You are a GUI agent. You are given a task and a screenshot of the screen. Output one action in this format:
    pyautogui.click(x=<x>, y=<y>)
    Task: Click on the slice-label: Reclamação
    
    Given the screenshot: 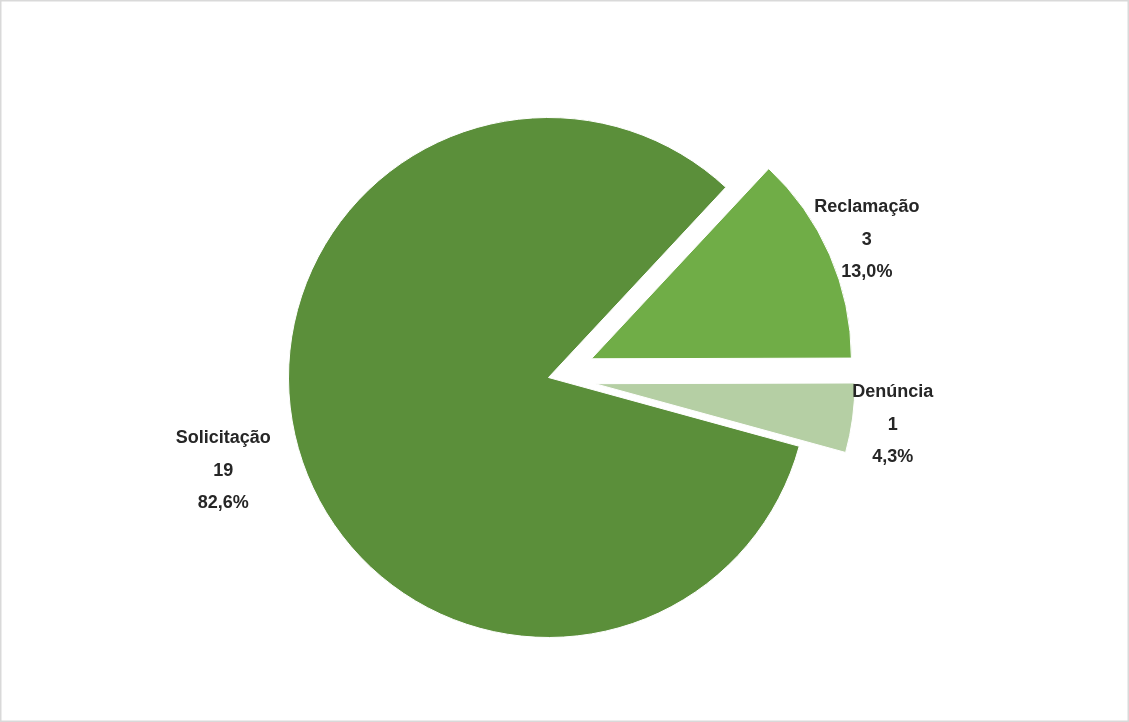 What is the action you would take?
    pyautogui.click(x=867, y=206)
    